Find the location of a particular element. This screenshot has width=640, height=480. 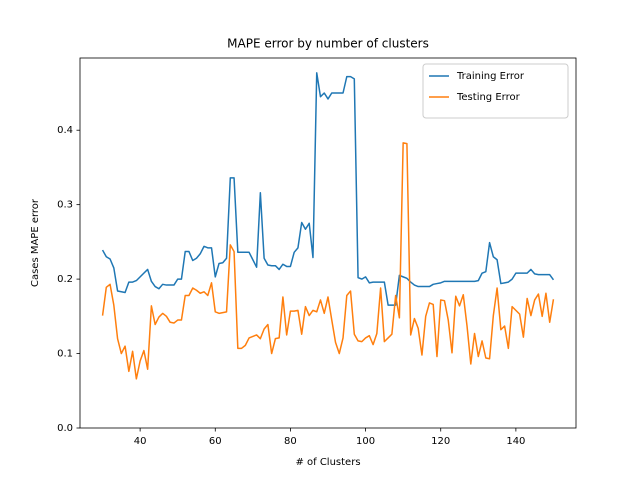

x-tick-label: 100 is located at coordinates (365, 441).